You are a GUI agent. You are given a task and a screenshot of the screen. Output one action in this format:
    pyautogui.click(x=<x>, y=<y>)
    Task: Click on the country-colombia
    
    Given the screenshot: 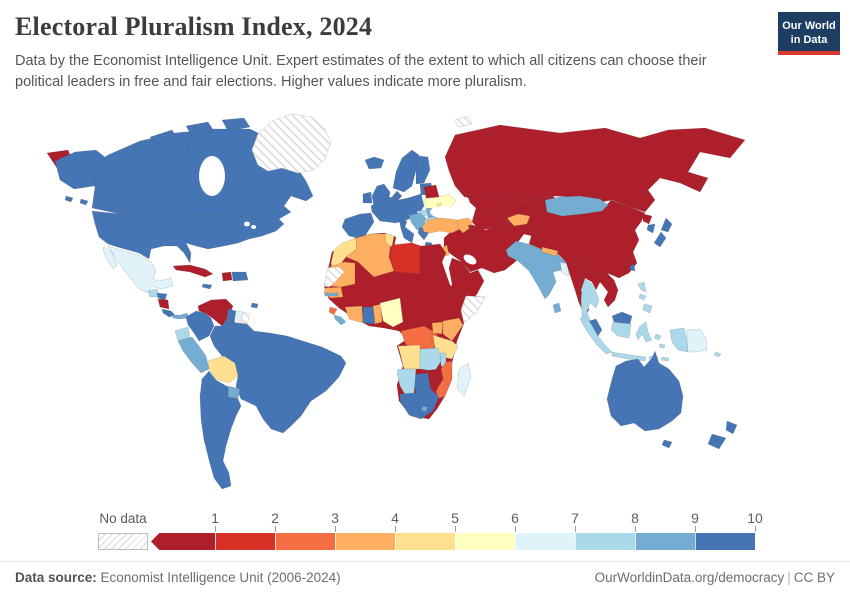 What is the action you would take?
    pyautogui.click(x=200, y=326)
    